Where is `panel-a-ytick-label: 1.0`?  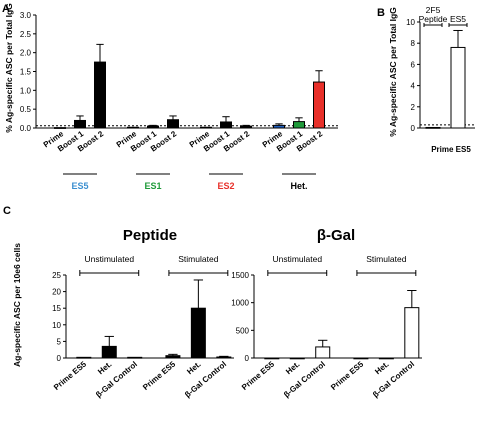
panel-a-ytick-label: 1.0 is located at coordinates (26, 90).